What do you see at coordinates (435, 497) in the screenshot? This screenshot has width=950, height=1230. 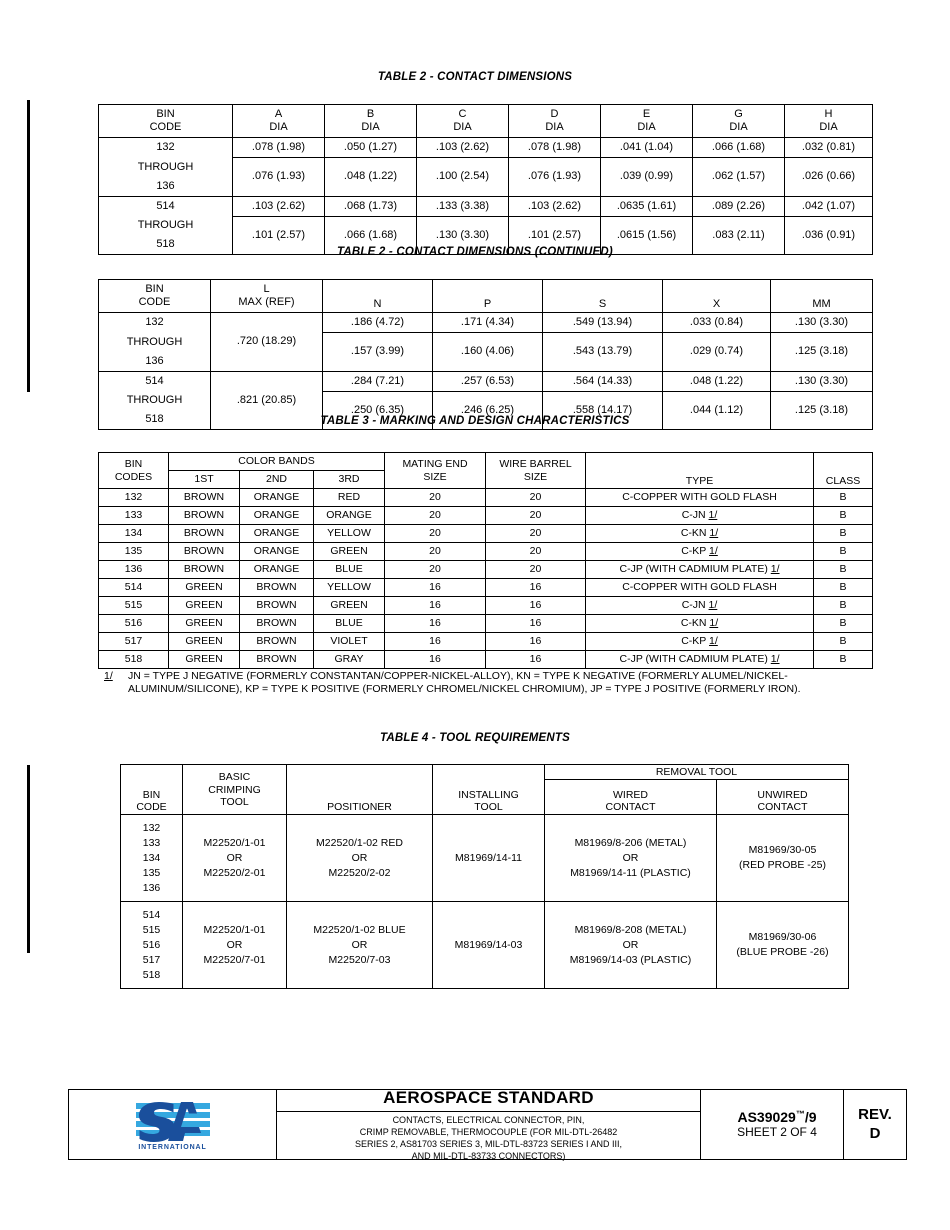 I see `mating-end-size-cell: 20` at bounding box center [435, 497].